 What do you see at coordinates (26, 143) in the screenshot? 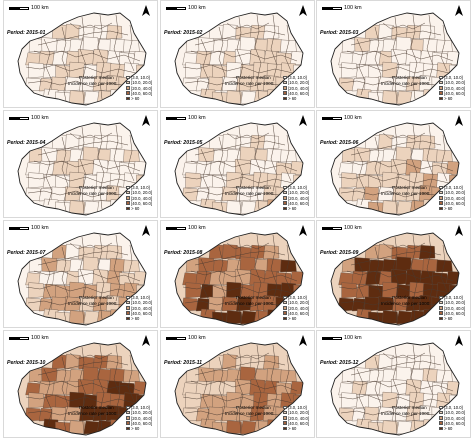
I see `period-label: Period: 2015-04` at bounding box center [26, 143].